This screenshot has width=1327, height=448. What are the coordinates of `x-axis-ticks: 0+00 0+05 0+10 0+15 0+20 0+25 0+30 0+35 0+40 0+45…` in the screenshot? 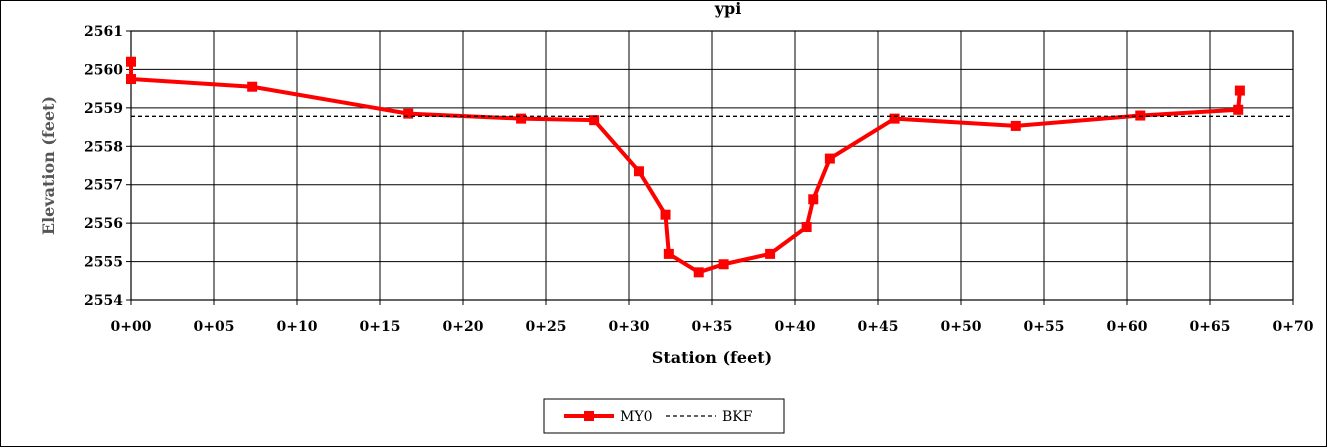 It's located at (712, 317).